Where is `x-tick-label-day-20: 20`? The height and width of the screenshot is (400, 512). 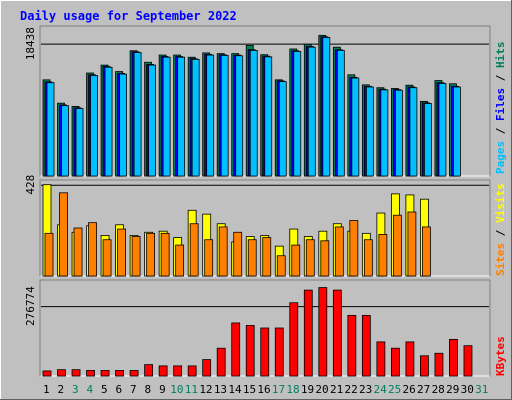 x-tick-label-day-20: 20 is located at coordinates (321, 389).